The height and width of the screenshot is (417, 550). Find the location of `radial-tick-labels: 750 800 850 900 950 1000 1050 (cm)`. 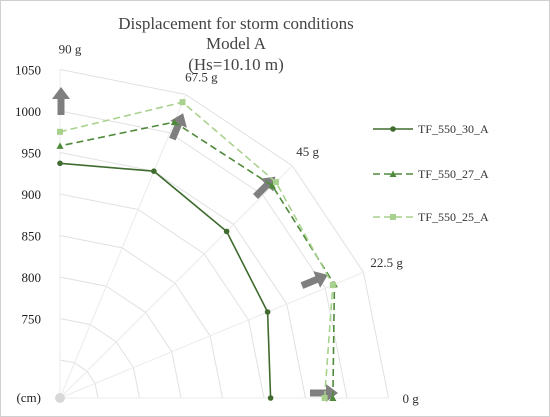

radial-tick-labels: 750 800 850 900 950 1000 1050 (cm) is located at coordinates (28, 234).